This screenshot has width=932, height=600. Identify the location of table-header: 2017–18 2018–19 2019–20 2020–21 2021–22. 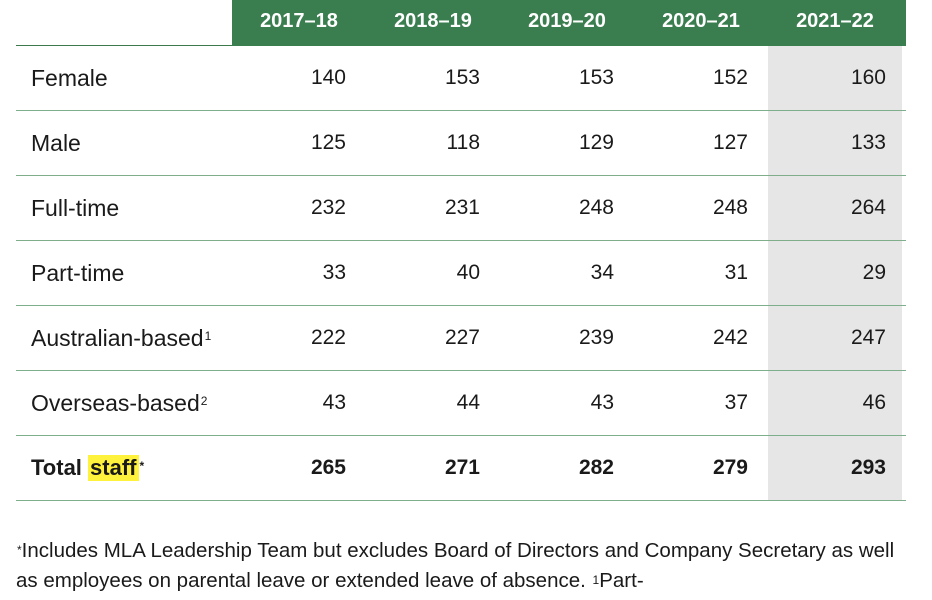
(461, 23).